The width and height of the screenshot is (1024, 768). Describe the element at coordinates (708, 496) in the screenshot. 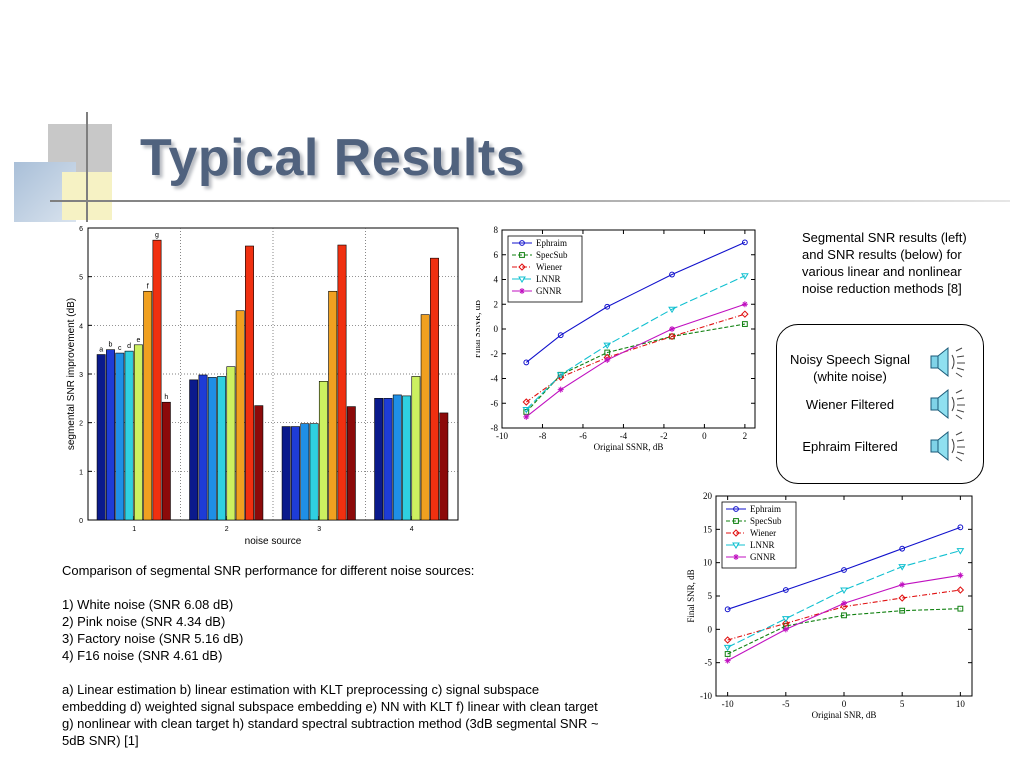

I see `y-tick-label: 20` at that location.